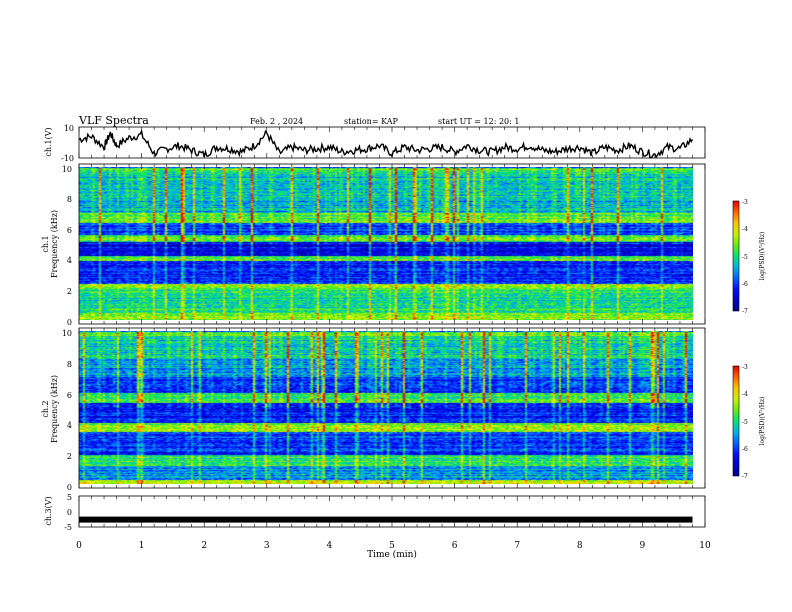 This screenshot has width=792, height=612. Describe the element at coordinates (69, 322) in the screenshot. I see `ch1-freq-tick-0: 0` at that location.